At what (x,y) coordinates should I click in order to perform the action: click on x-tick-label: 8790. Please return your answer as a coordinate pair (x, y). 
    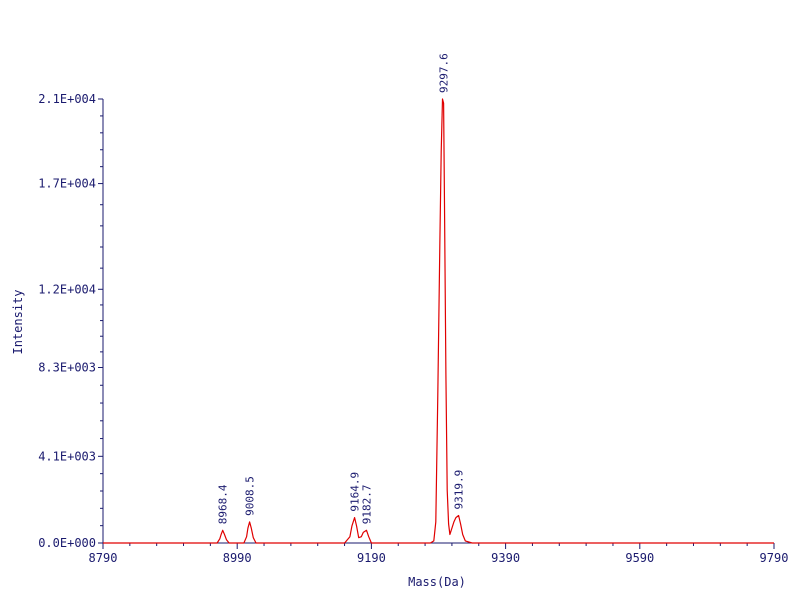
    Looking at the image, I should click on (103, 558).